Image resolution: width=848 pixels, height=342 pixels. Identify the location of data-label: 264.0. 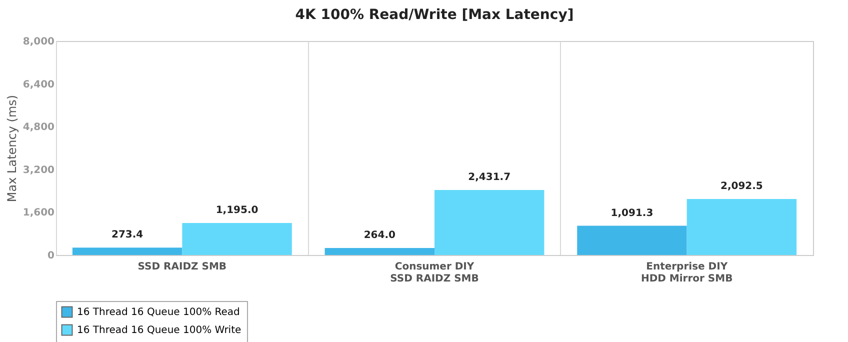
(380, 235).